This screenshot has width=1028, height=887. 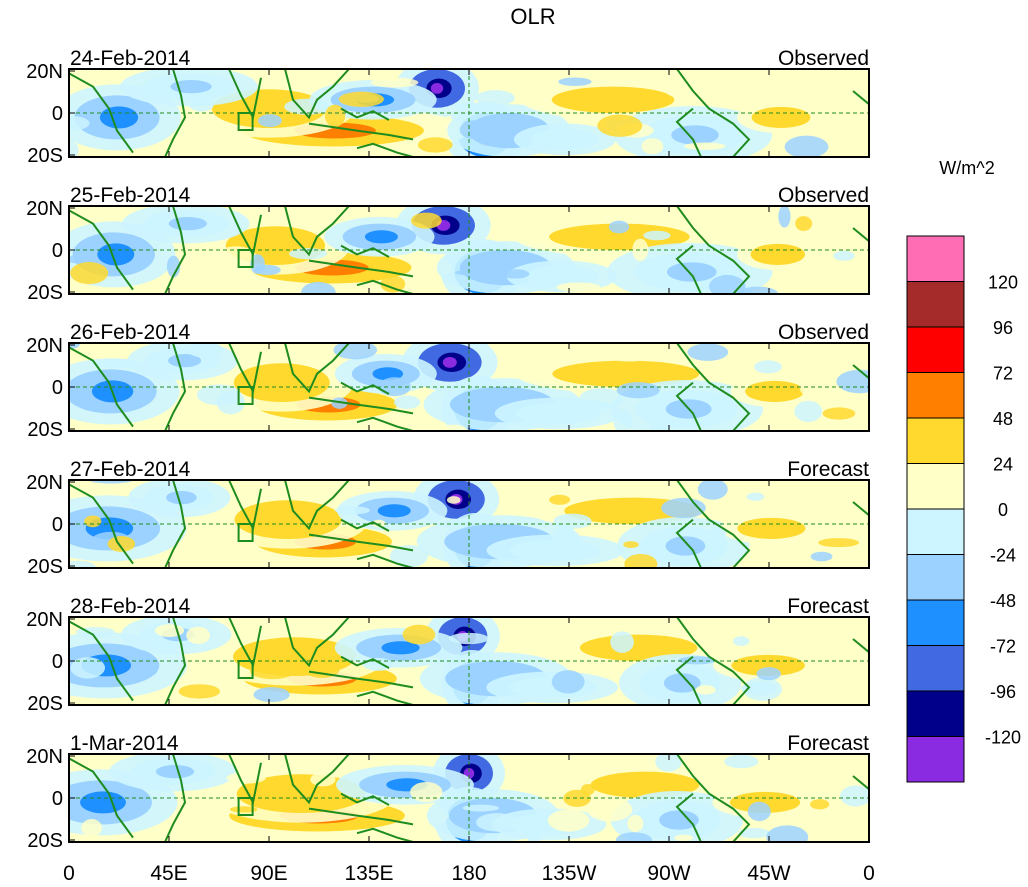 I want to click on colorbar-tick-label: -120, so click(x=1003, y=738).